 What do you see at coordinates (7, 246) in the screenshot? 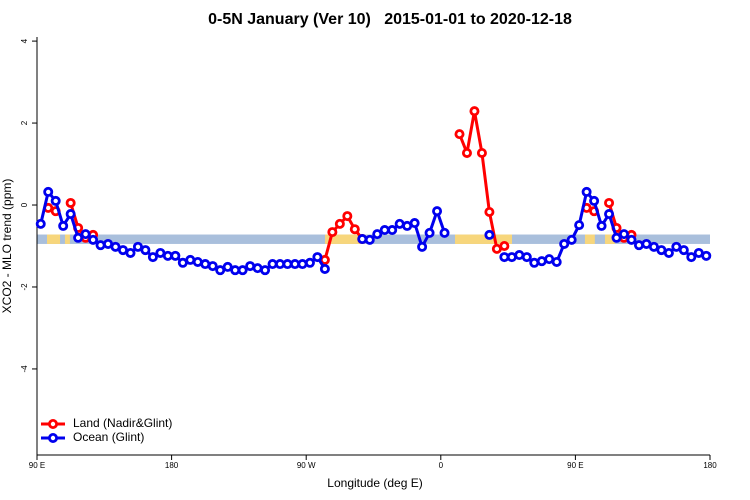
I see `y-axis-label: XCO2 - MLO trend (ppm)` at bounding box center [7, 246].